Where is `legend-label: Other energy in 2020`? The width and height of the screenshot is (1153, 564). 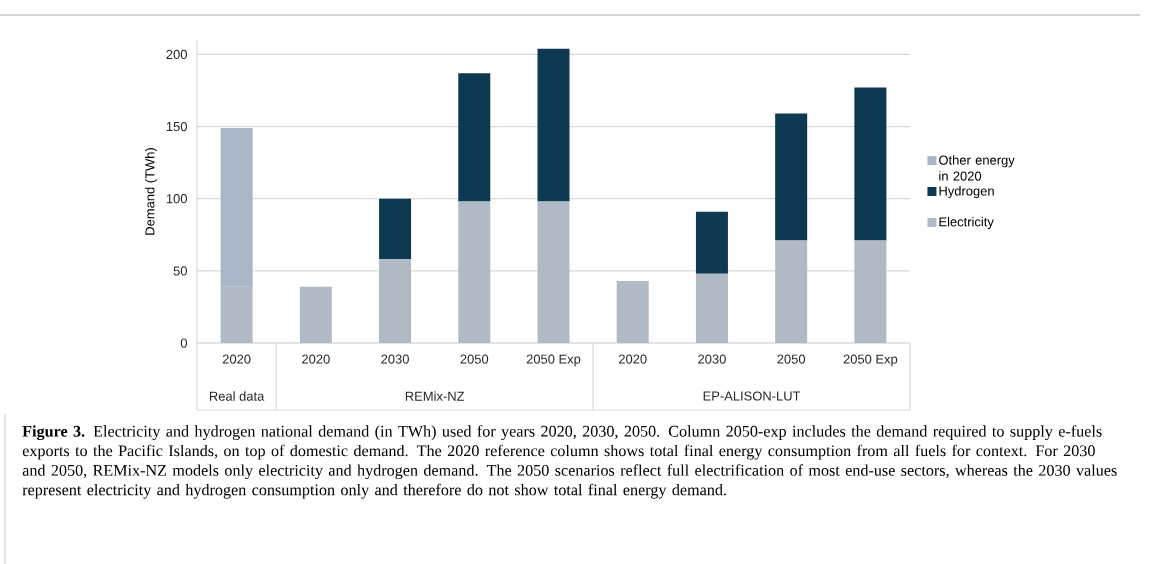
legend-label: Other energy in 2020 is located at coordinates (977, 168).